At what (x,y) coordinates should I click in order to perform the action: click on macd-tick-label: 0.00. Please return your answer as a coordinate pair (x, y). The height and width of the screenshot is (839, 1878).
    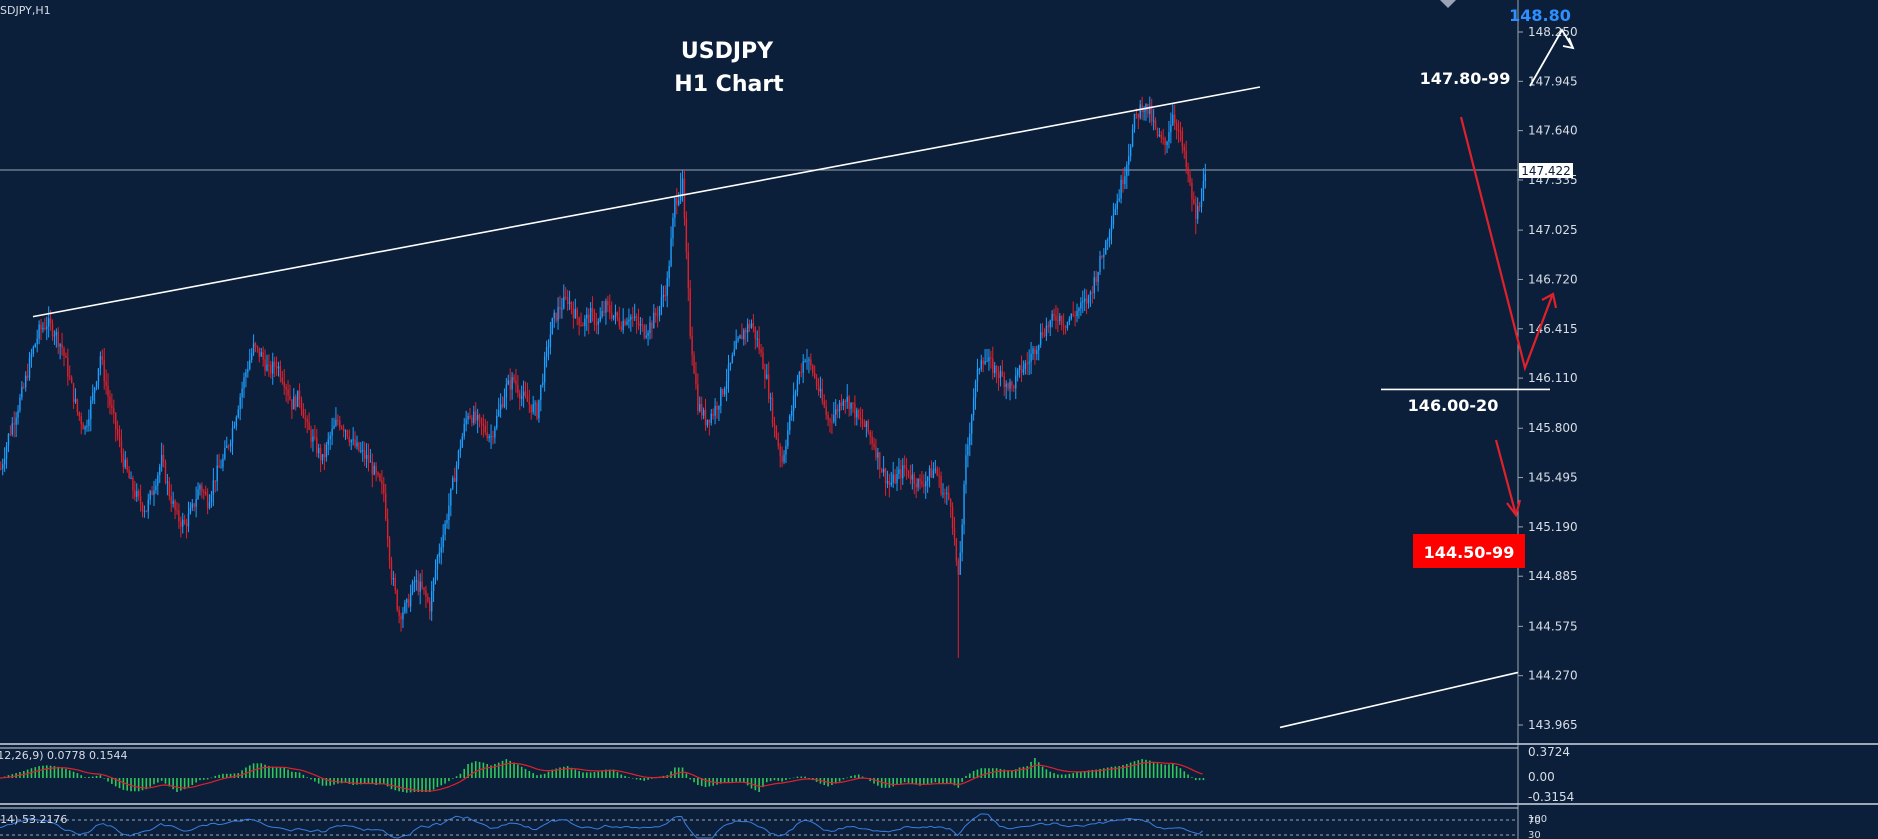
    Looking at the image, I should click on (1541, 777).